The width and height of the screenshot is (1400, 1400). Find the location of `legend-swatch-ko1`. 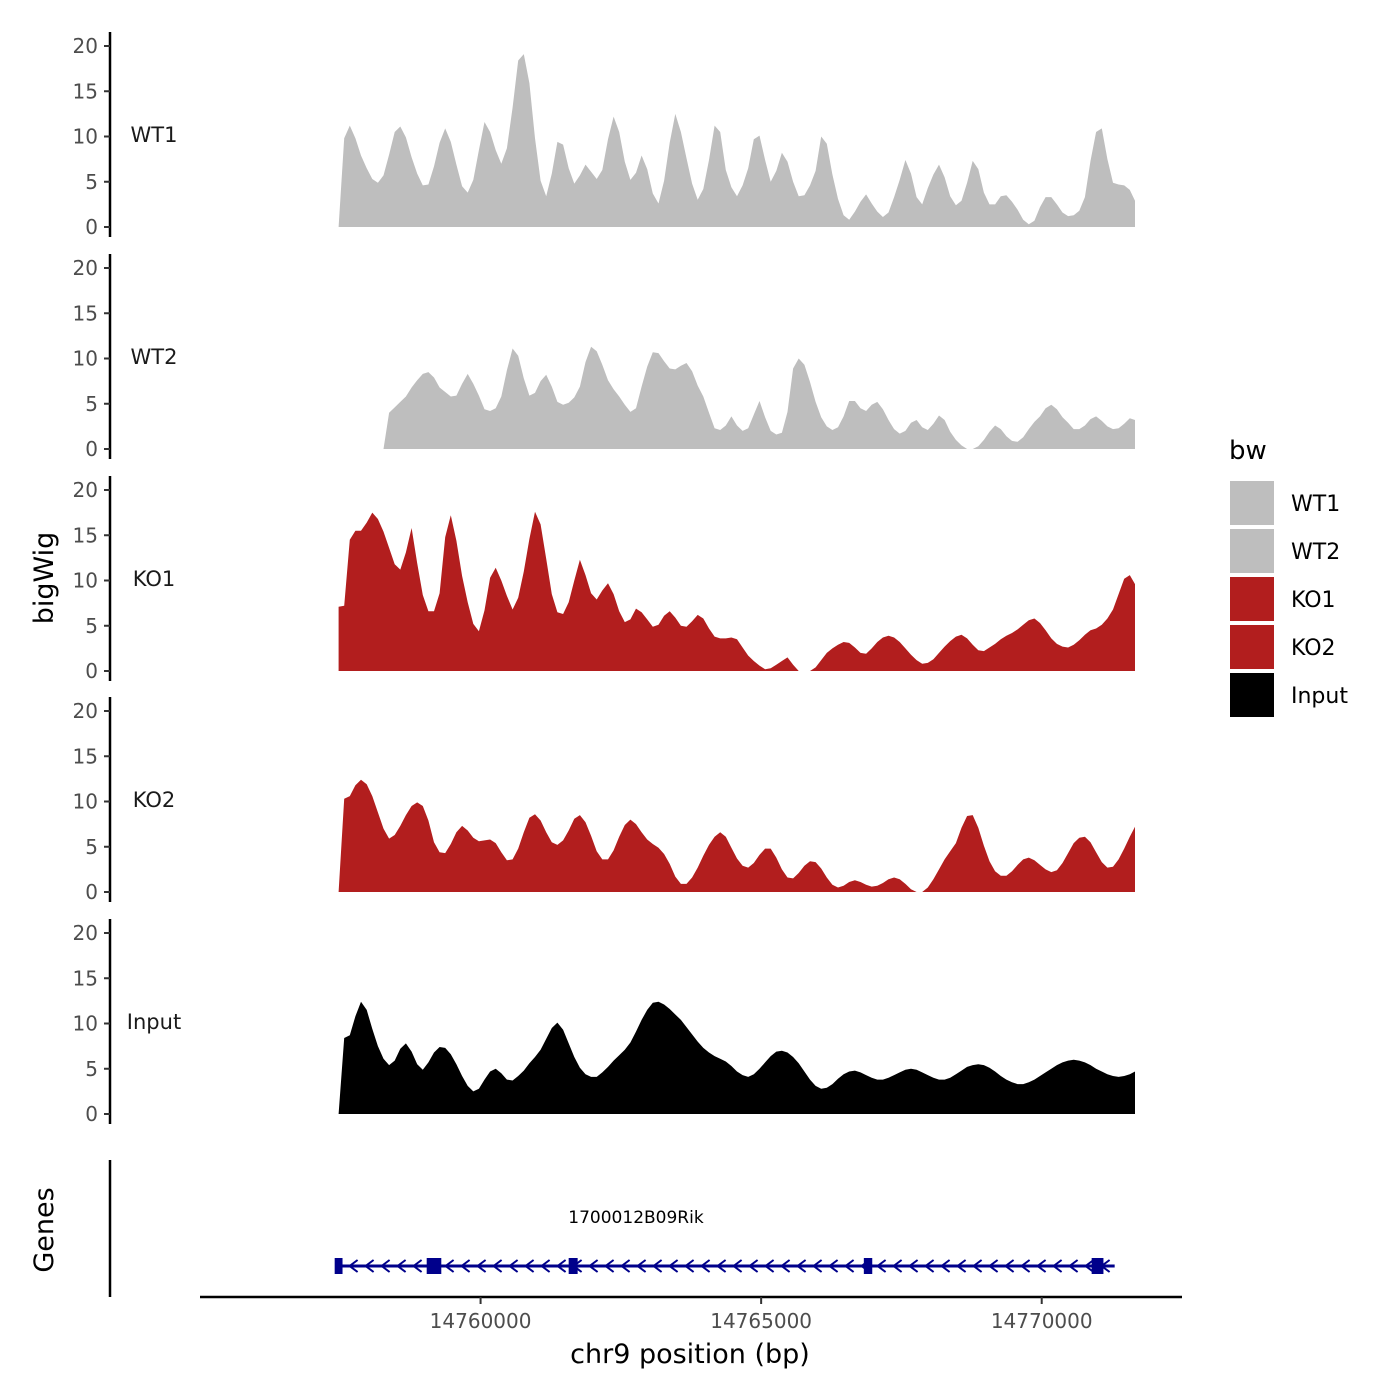

legend-swatch-ko1 is located at coordinates (1252, 599).